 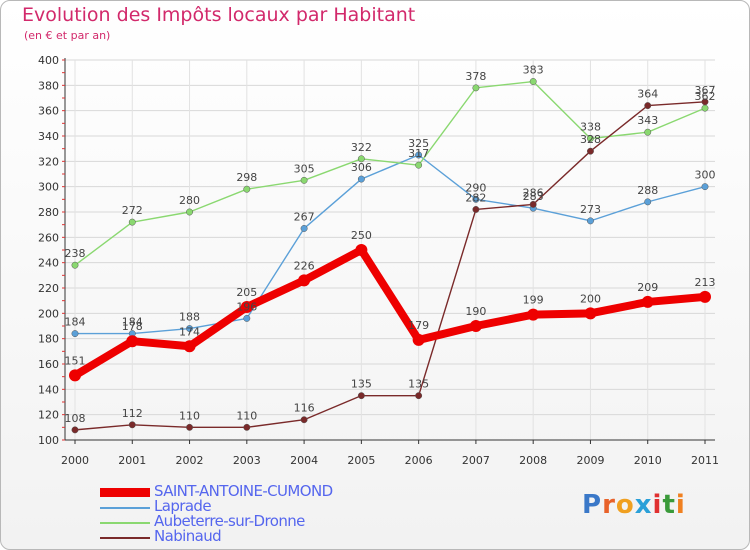 I want to click on data-label-aubeterre-sur-dronne: 378, so click(x=475, y=76).